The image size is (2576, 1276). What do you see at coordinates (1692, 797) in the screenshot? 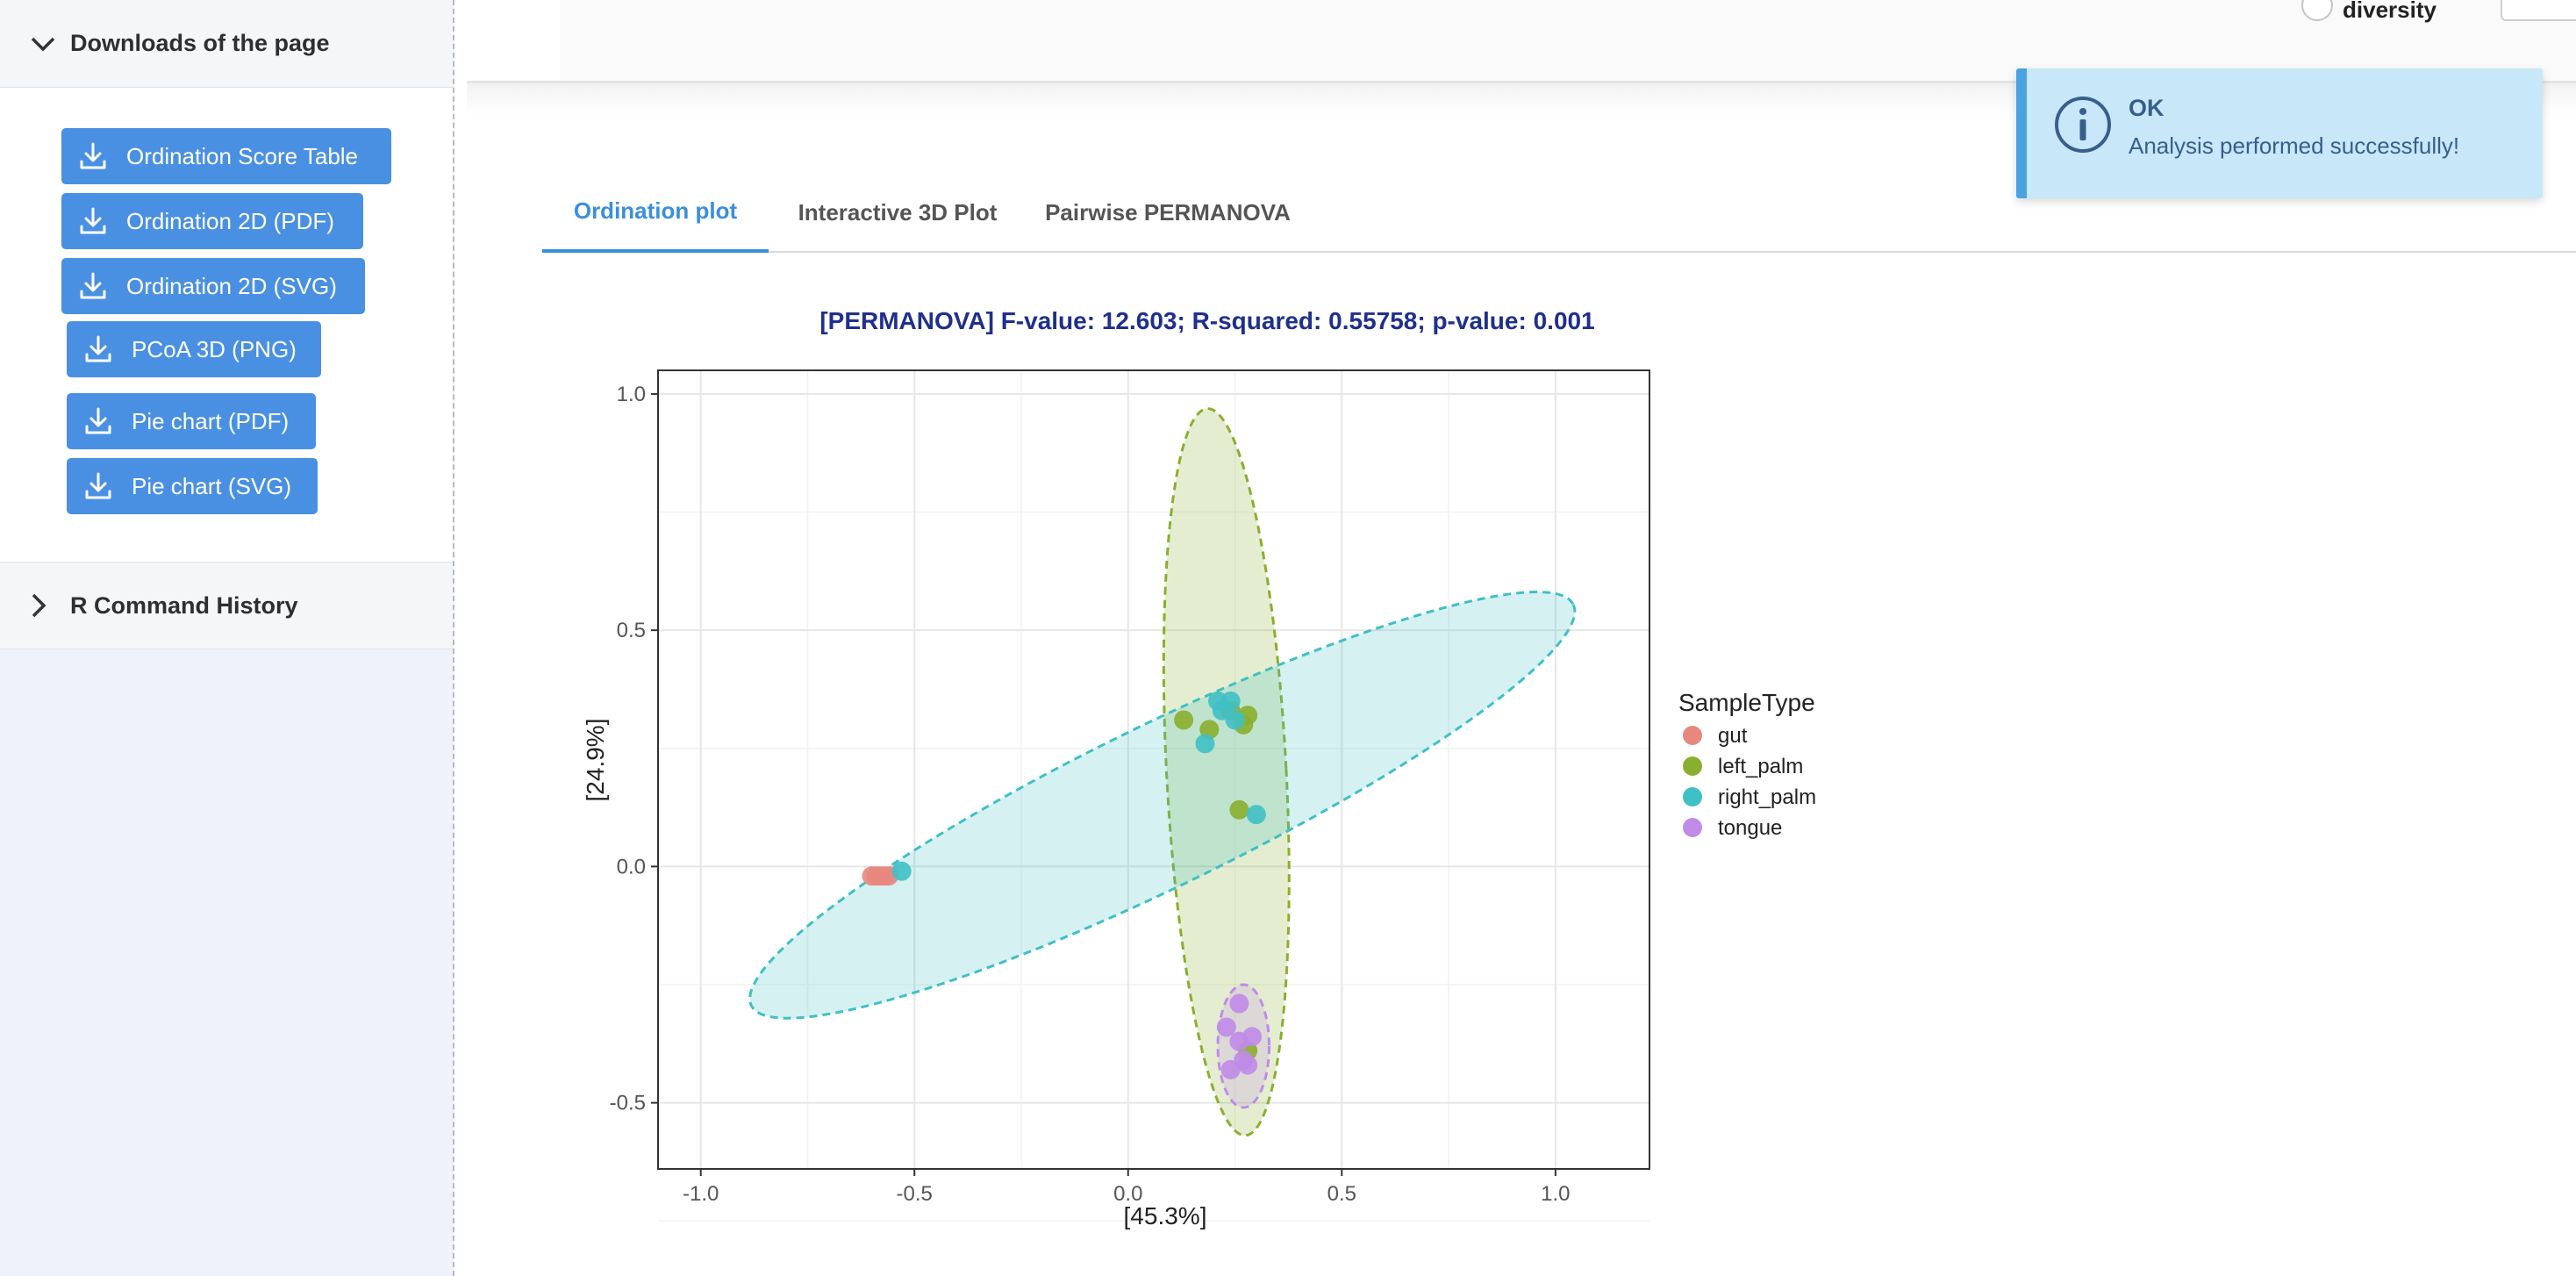
I see `legend-key-right_palm` at bounding box center [1692, 797].